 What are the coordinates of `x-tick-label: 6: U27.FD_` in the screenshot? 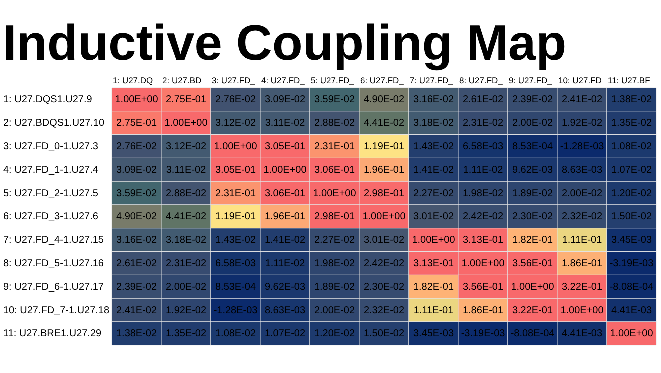 It's located at (382, 81).